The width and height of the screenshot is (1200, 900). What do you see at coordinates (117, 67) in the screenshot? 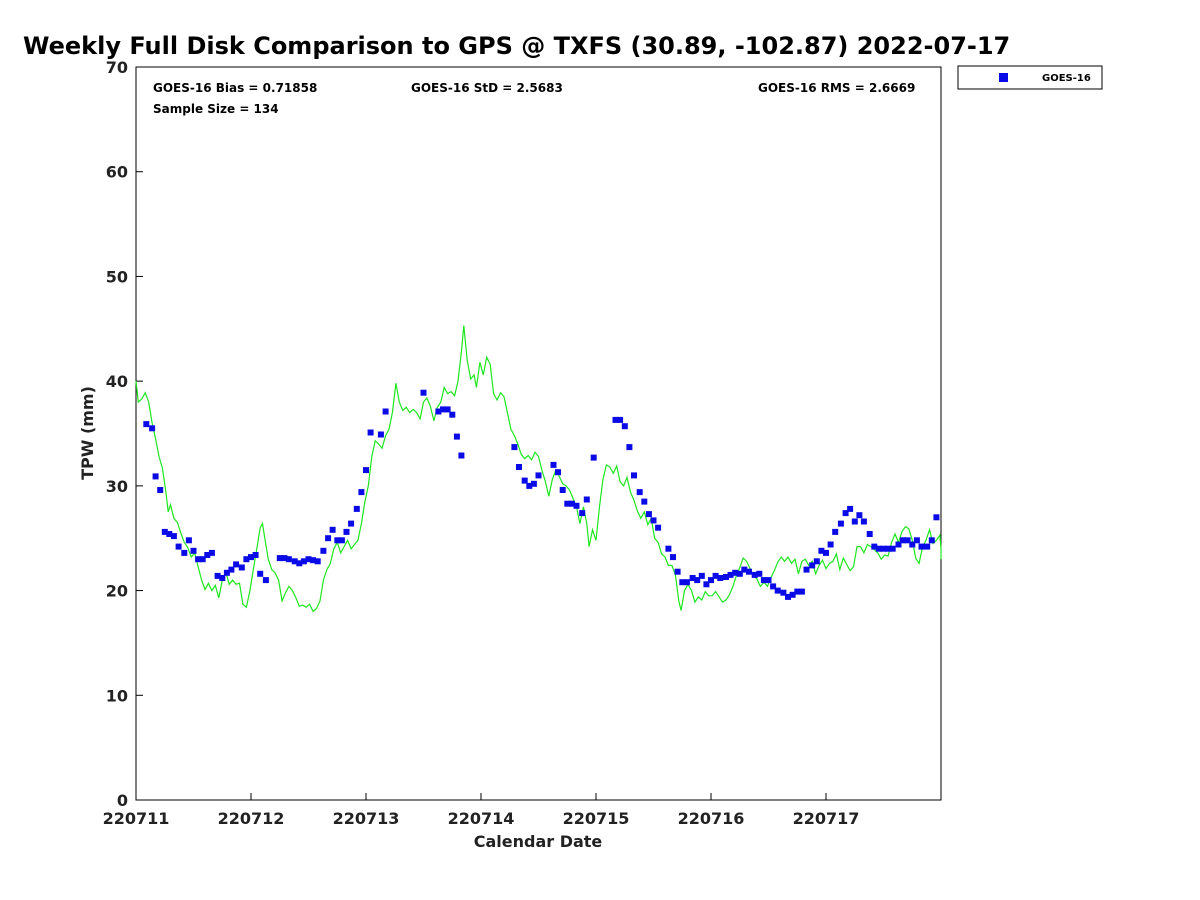
I see `y-tick-label: 70` at bounding box center [117, 67].